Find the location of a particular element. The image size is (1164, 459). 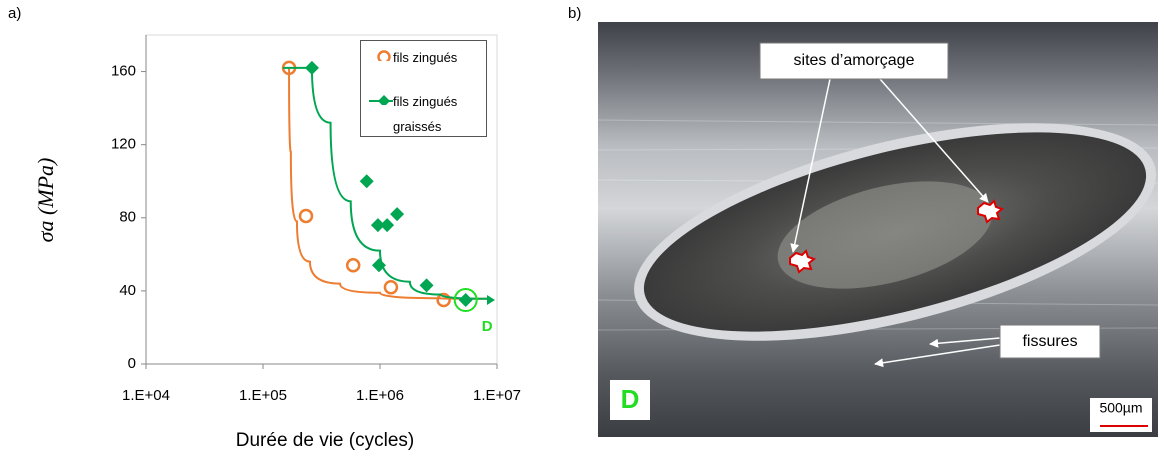

x-tick-label: 1.E+04 is located at coordinates (146, 395).